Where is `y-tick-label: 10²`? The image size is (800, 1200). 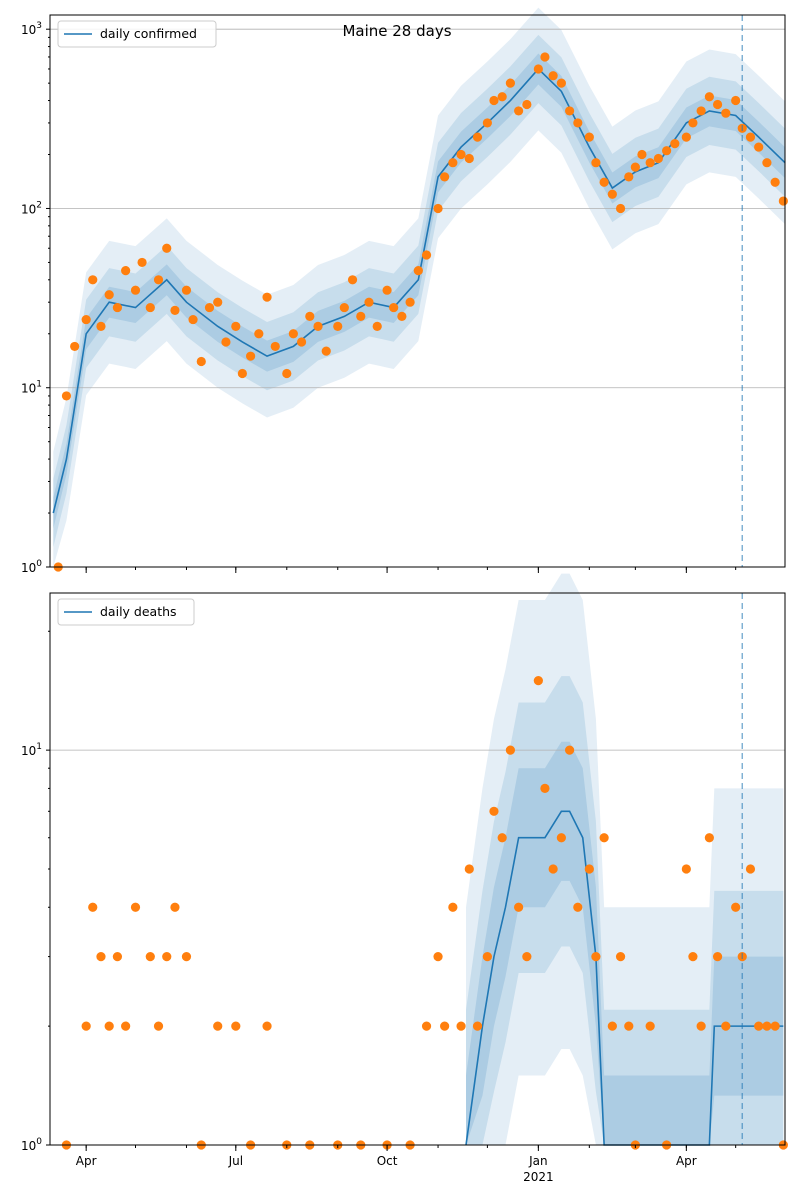 y-tick-label: 10² is located at coordinates (31, 208).